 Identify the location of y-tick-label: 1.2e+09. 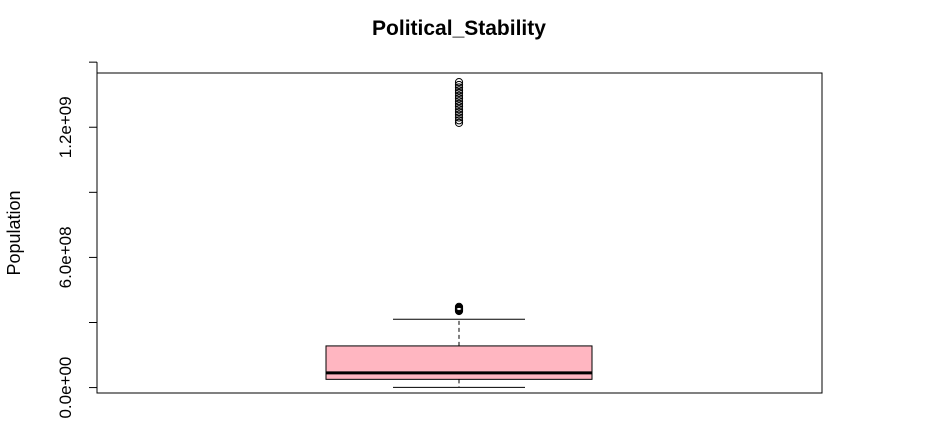
(65, 127).